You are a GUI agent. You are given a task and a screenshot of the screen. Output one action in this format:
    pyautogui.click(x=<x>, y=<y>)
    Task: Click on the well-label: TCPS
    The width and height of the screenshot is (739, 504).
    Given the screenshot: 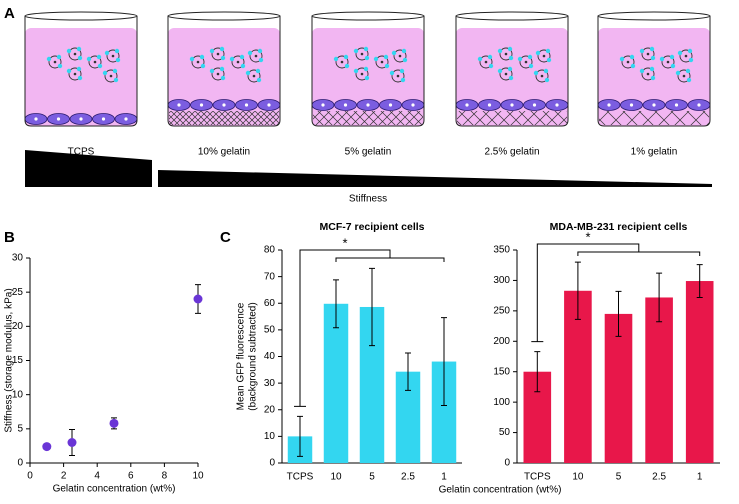 What is the action you would take?
    pyautogui.click(x=81, y=152)
    